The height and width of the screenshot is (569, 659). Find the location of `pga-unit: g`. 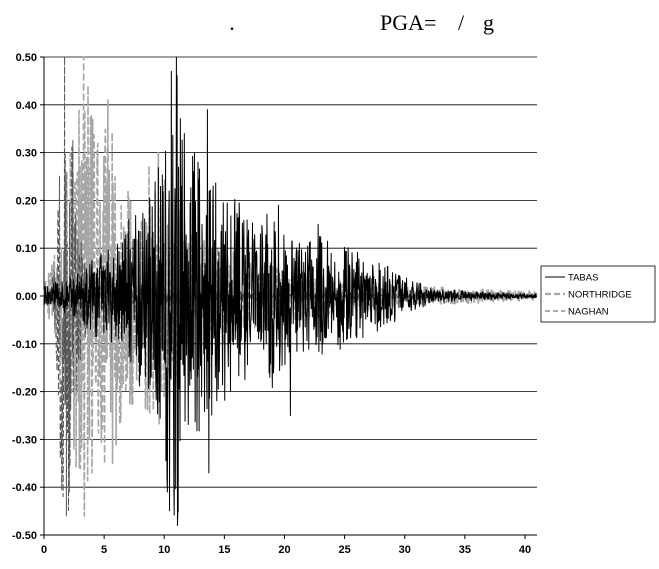

pga-unit: g is located at coordinates (488, 22).